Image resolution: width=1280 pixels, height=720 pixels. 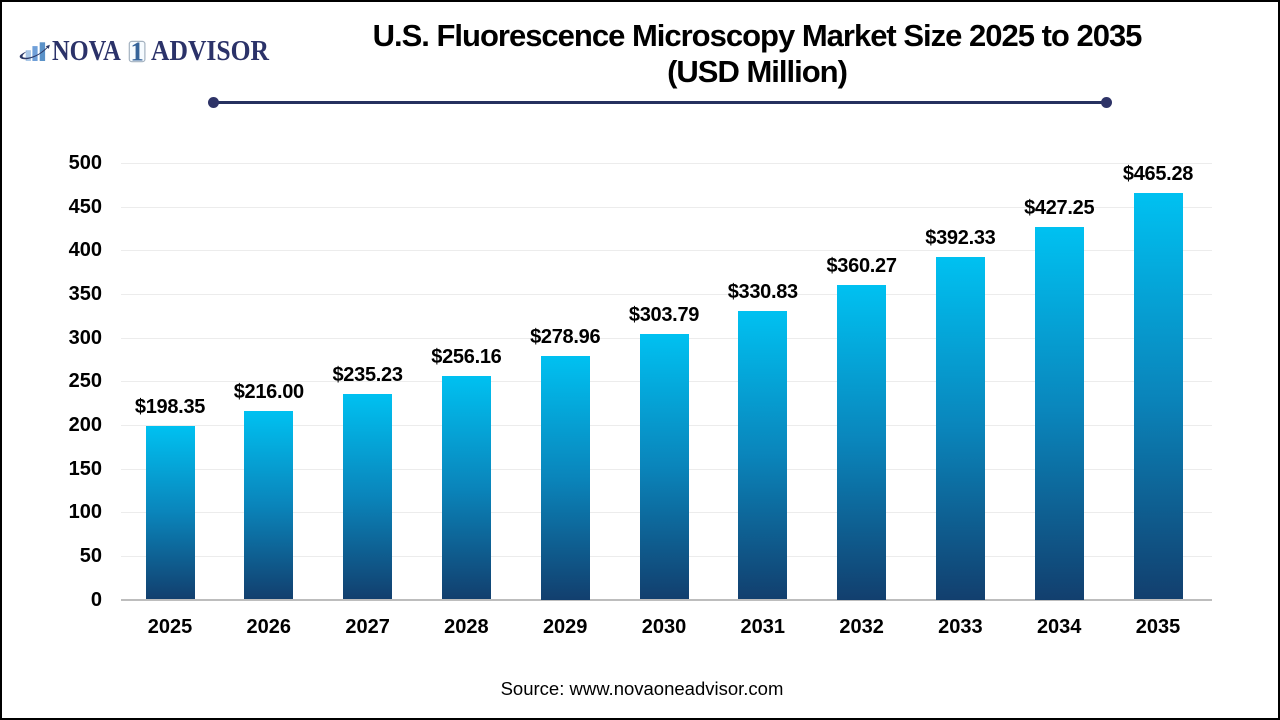 I want to click on svg-text: NOVA, so click(x=86, y=51).